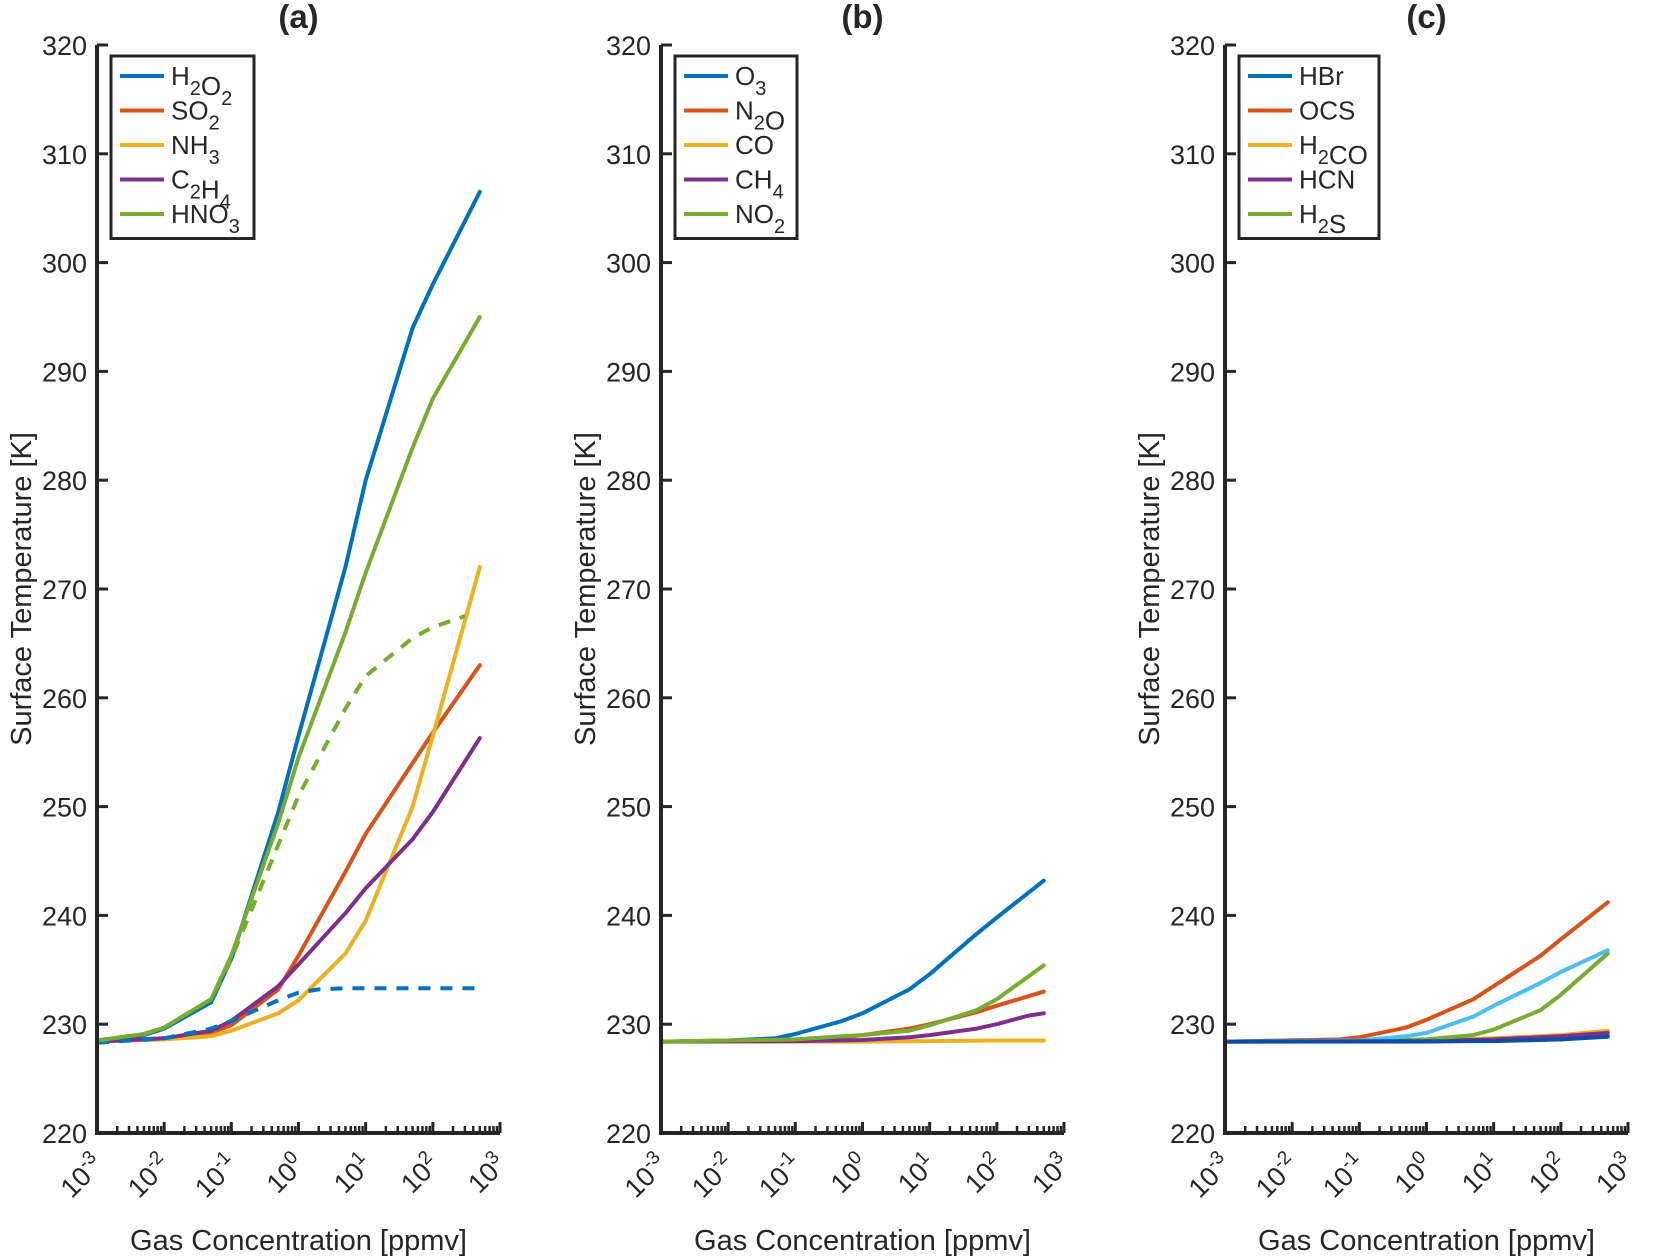  I want to click on panel-title: (b), so click(862, 17).